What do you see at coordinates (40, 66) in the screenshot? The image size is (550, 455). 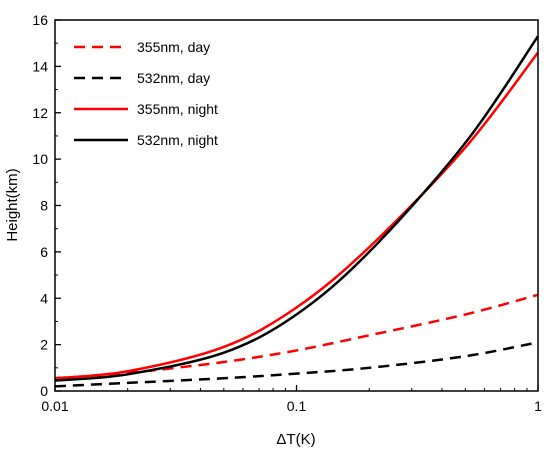 I see `y-tick-label: 14` at bounding box center [40, 66].